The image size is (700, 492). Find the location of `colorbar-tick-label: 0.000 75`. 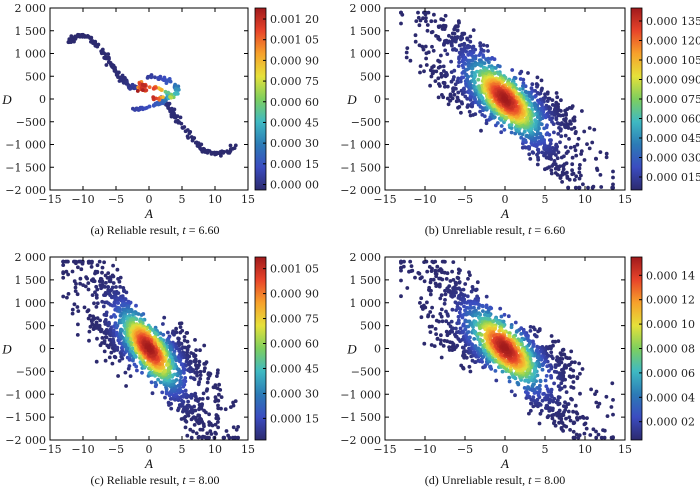

colorbar-tick-label: 0.000 75 is located at coordinates (294, 319).